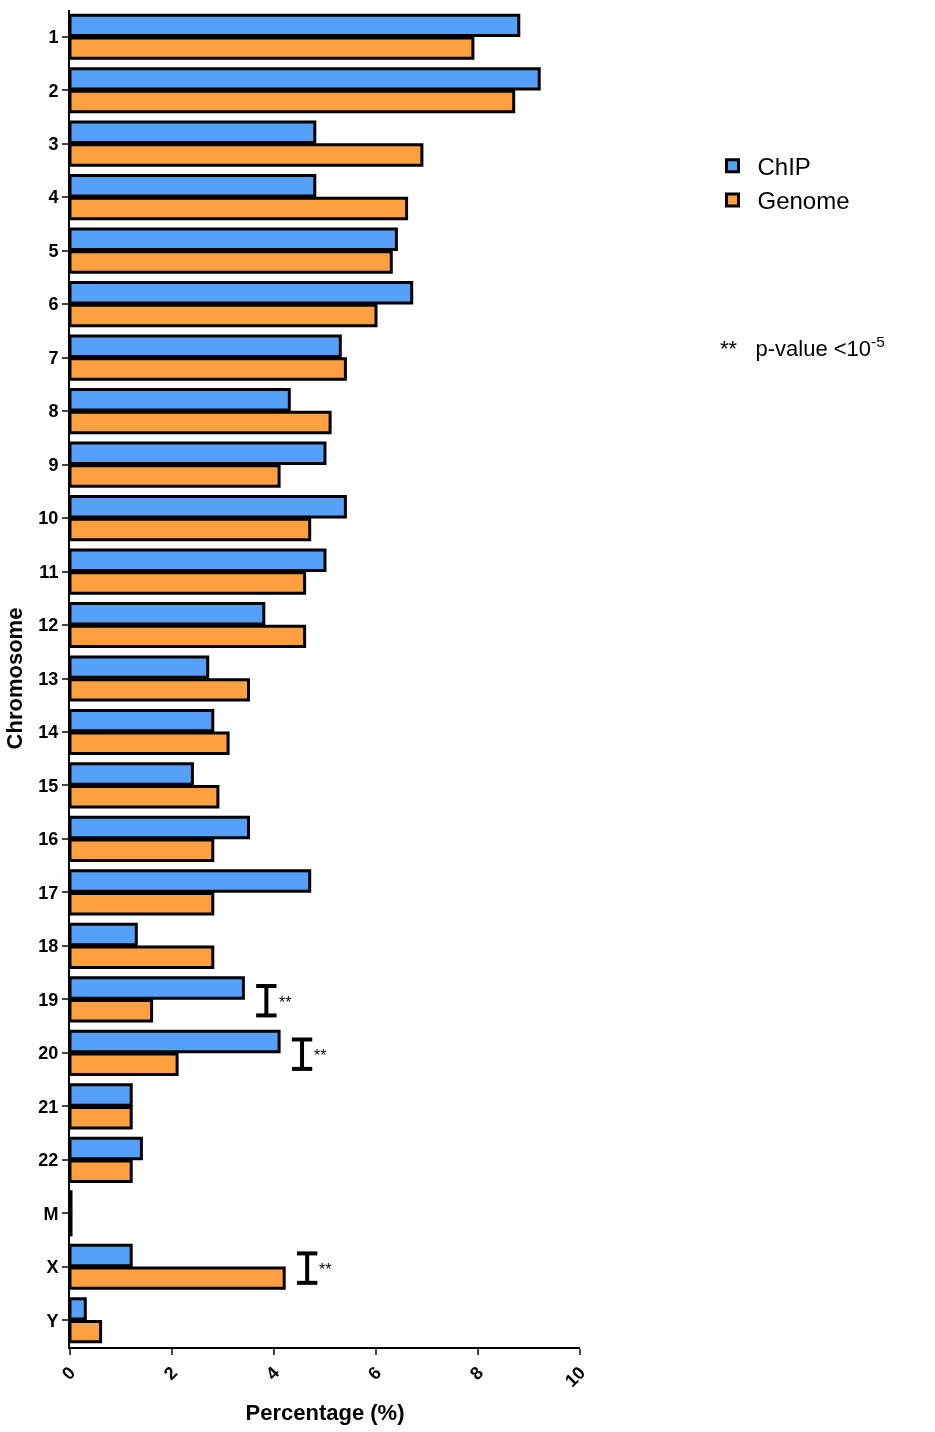 The height and width of the screenshot is (1432, 935). What do you see at coordinates (52, 1267) in the screenshot?
I see `y-tick-label: X` at bounding box center [52, 1267].